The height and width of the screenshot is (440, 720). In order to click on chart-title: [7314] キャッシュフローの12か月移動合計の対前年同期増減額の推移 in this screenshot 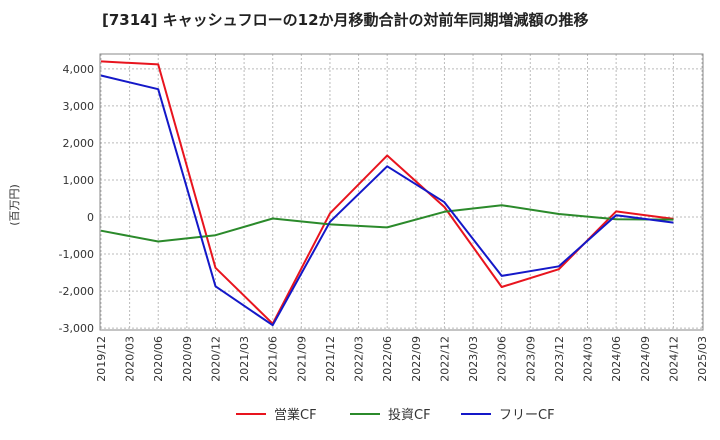, I will do `click(345, 20)`.